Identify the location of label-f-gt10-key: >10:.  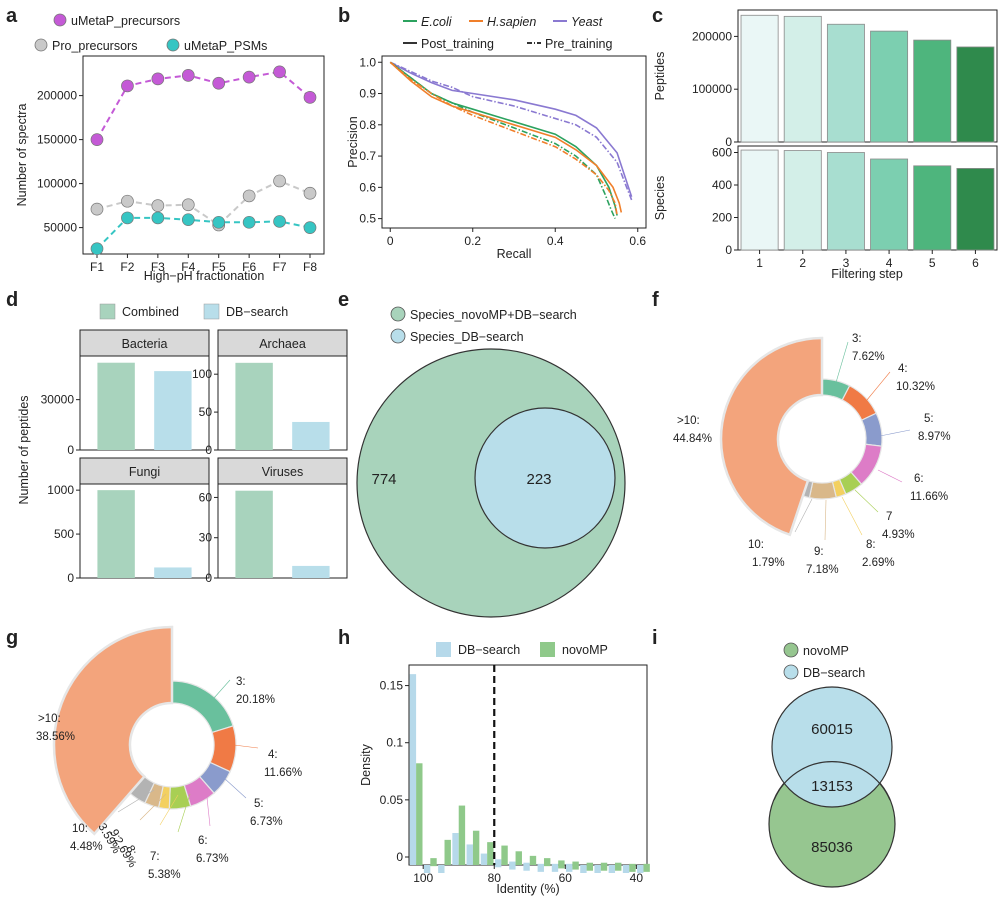
(688, 421).